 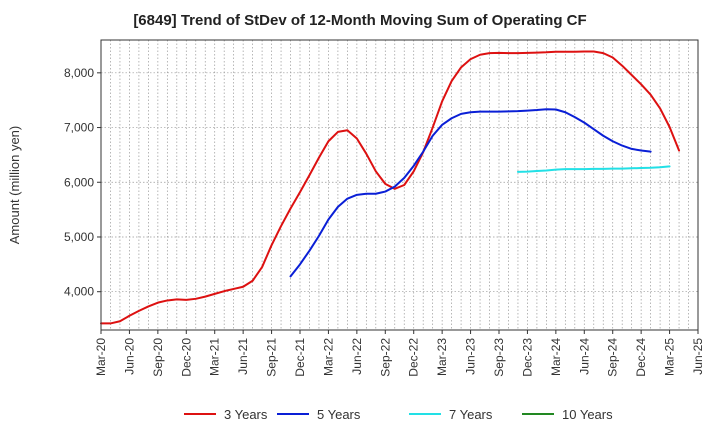 I want to click on y-tick-label: 5,000, so click(x=79, y=237).